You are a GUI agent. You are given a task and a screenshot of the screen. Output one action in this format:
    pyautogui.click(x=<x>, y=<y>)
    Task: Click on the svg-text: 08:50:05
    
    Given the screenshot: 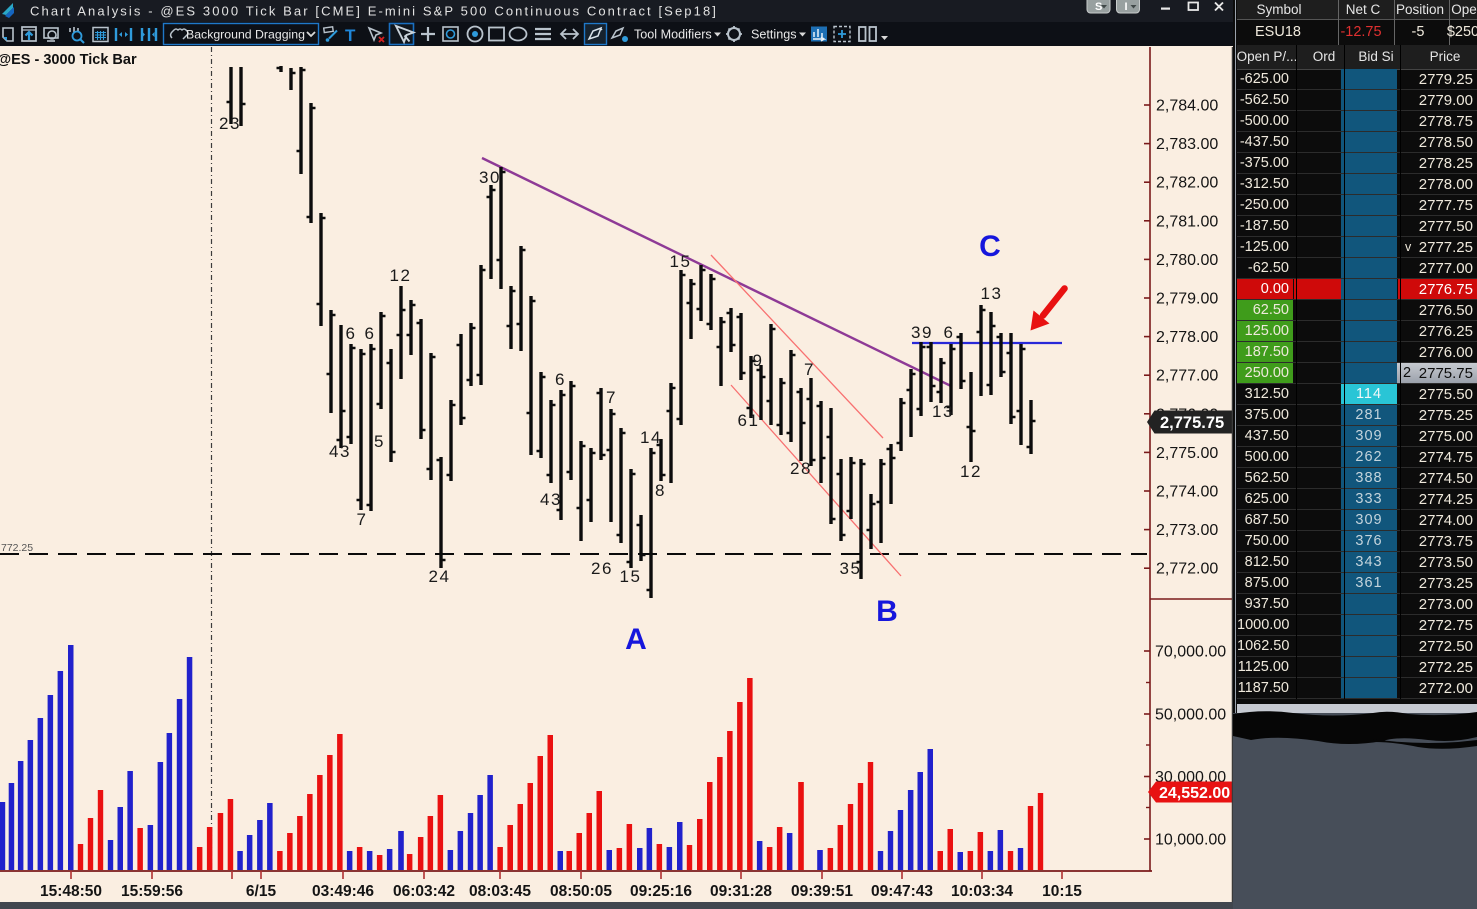 What is the action you would take?
    pyautogui.click(x=581, y=891)
    